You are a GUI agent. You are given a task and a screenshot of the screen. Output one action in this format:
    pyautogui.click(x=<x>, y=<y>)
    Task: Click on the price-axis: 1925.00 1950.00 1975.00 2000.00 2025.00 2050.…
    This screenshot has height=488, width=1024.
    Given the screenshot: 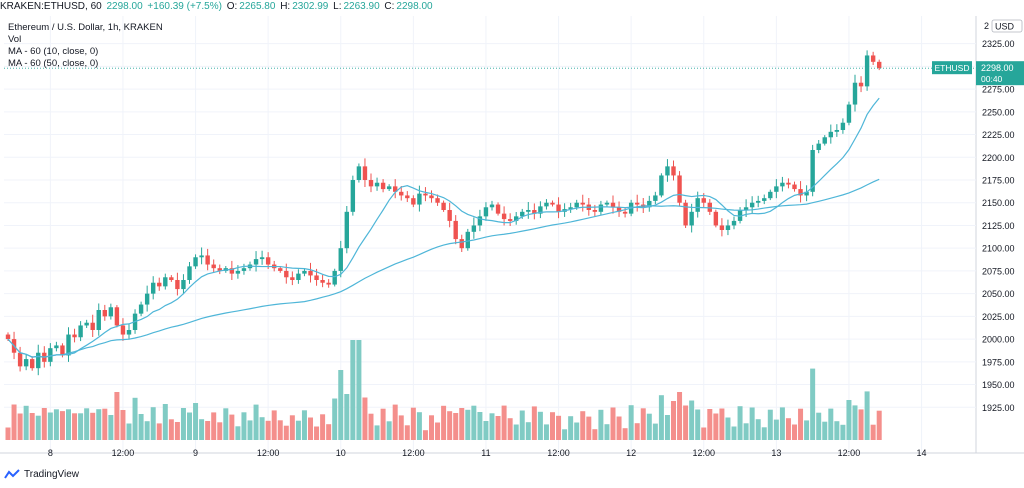 What is the action you would take?
    pyautogui.click(x=1002, y=216)
    